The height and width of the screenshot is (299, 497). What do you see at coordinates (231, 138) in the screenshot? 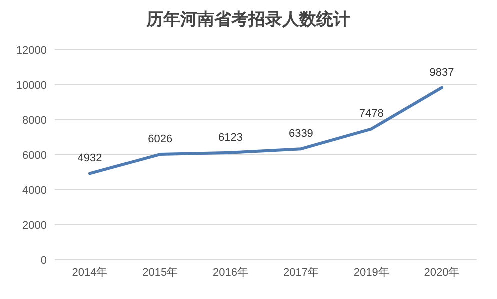
I see `data-label: 6123` at bounding box center [231, 138].